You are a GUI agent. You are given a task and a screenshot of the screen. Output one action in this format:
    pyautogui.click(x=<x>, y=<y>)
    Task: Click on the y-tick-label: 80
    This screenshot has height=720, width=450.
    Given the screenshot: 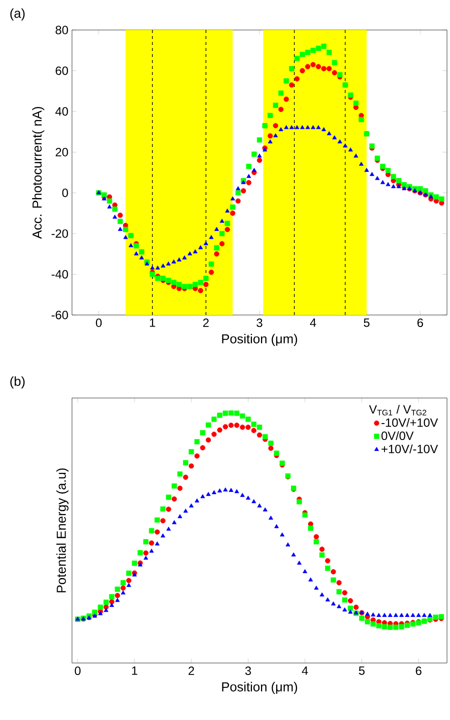 What is the action you would take?
    pyautogui.click(x=62, y=30)
    